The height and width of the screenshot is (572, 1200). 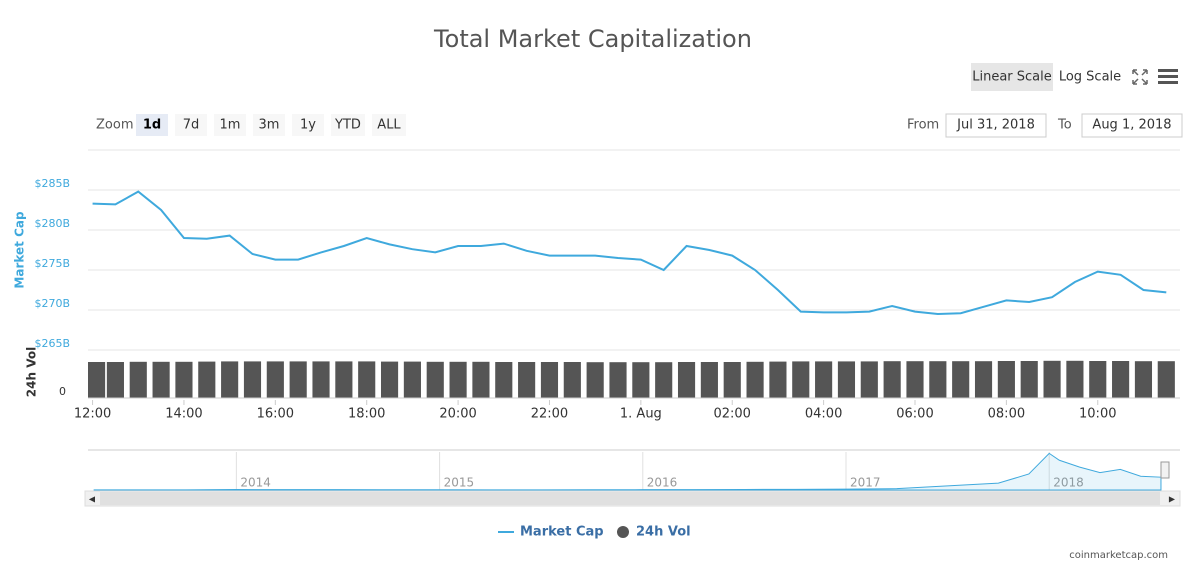 I want to click on legend-label: 24h Vol, so click(x=663, y=532).